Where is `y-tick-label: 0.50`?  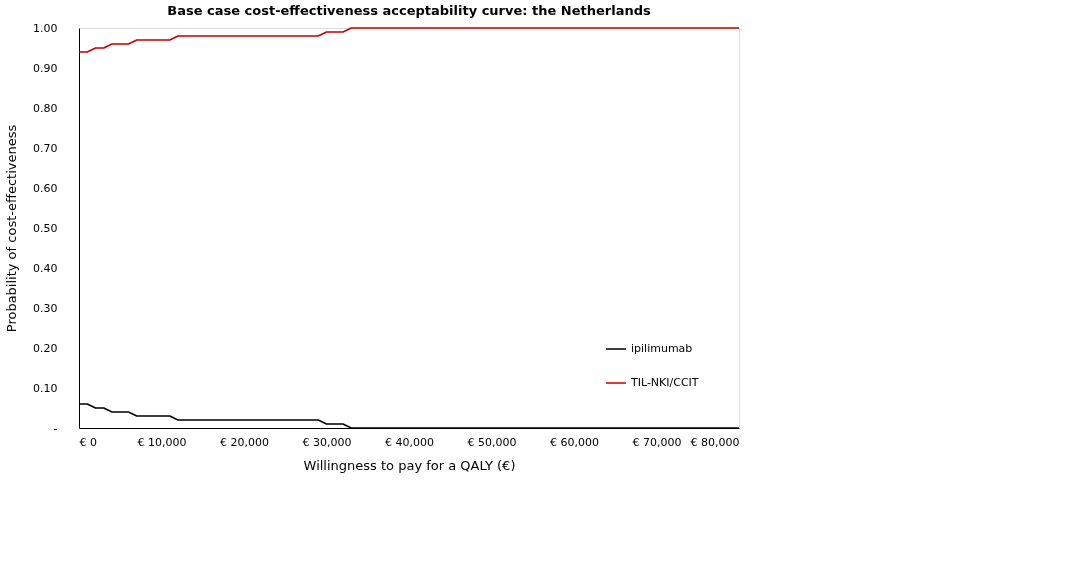
y-tick-label: 0.50 is located at coordinates (45, 228).